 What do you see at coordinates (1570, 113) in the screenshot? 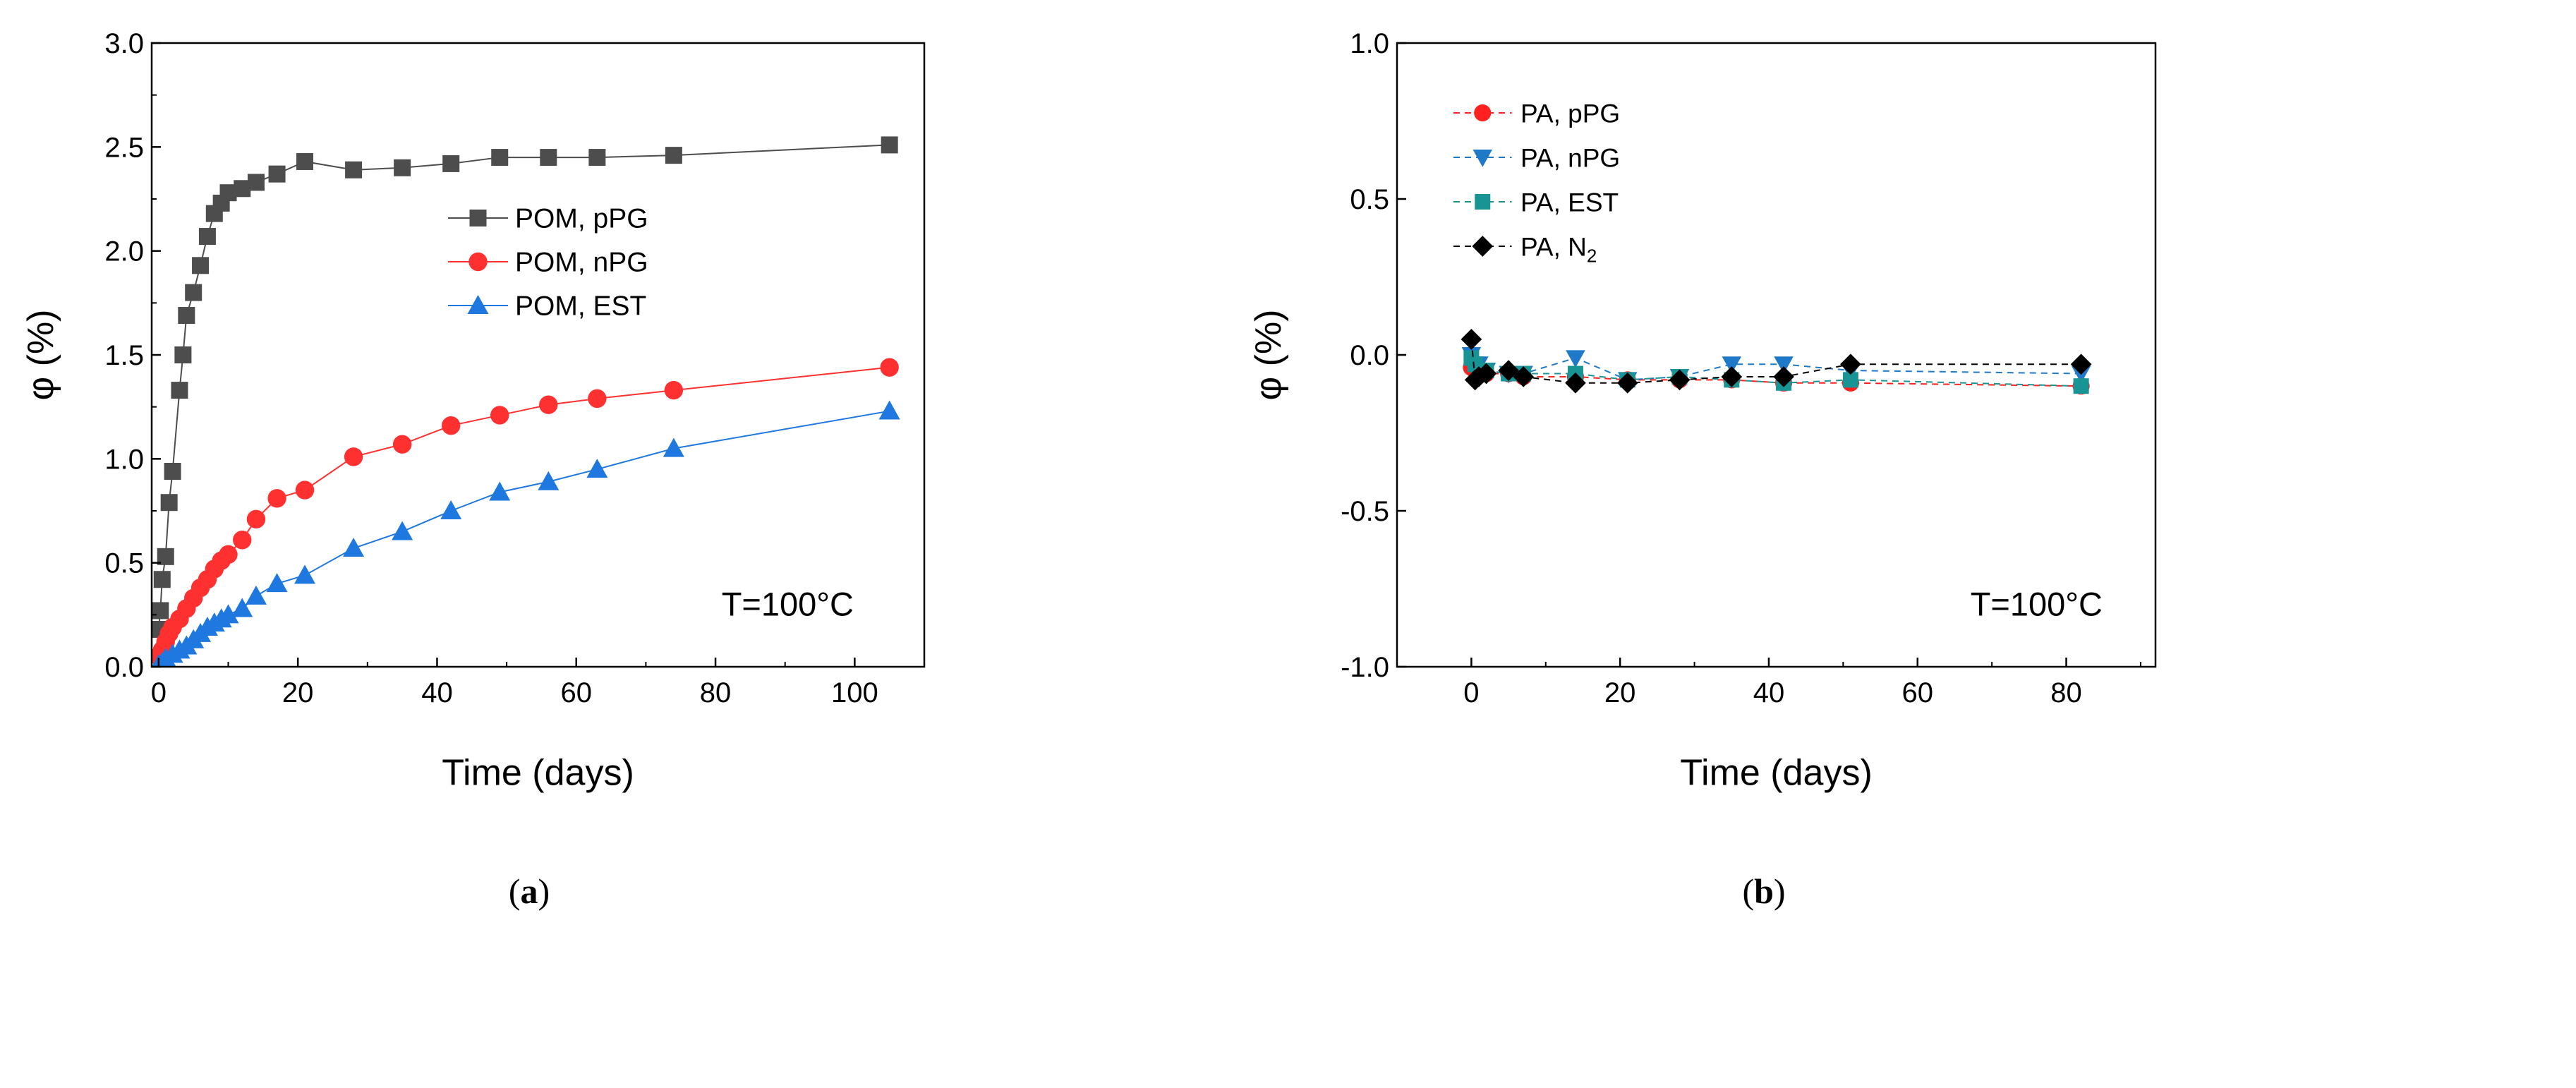
I see `legend-label-b-0: PA, pPG` at bounding box center [1570, 113].